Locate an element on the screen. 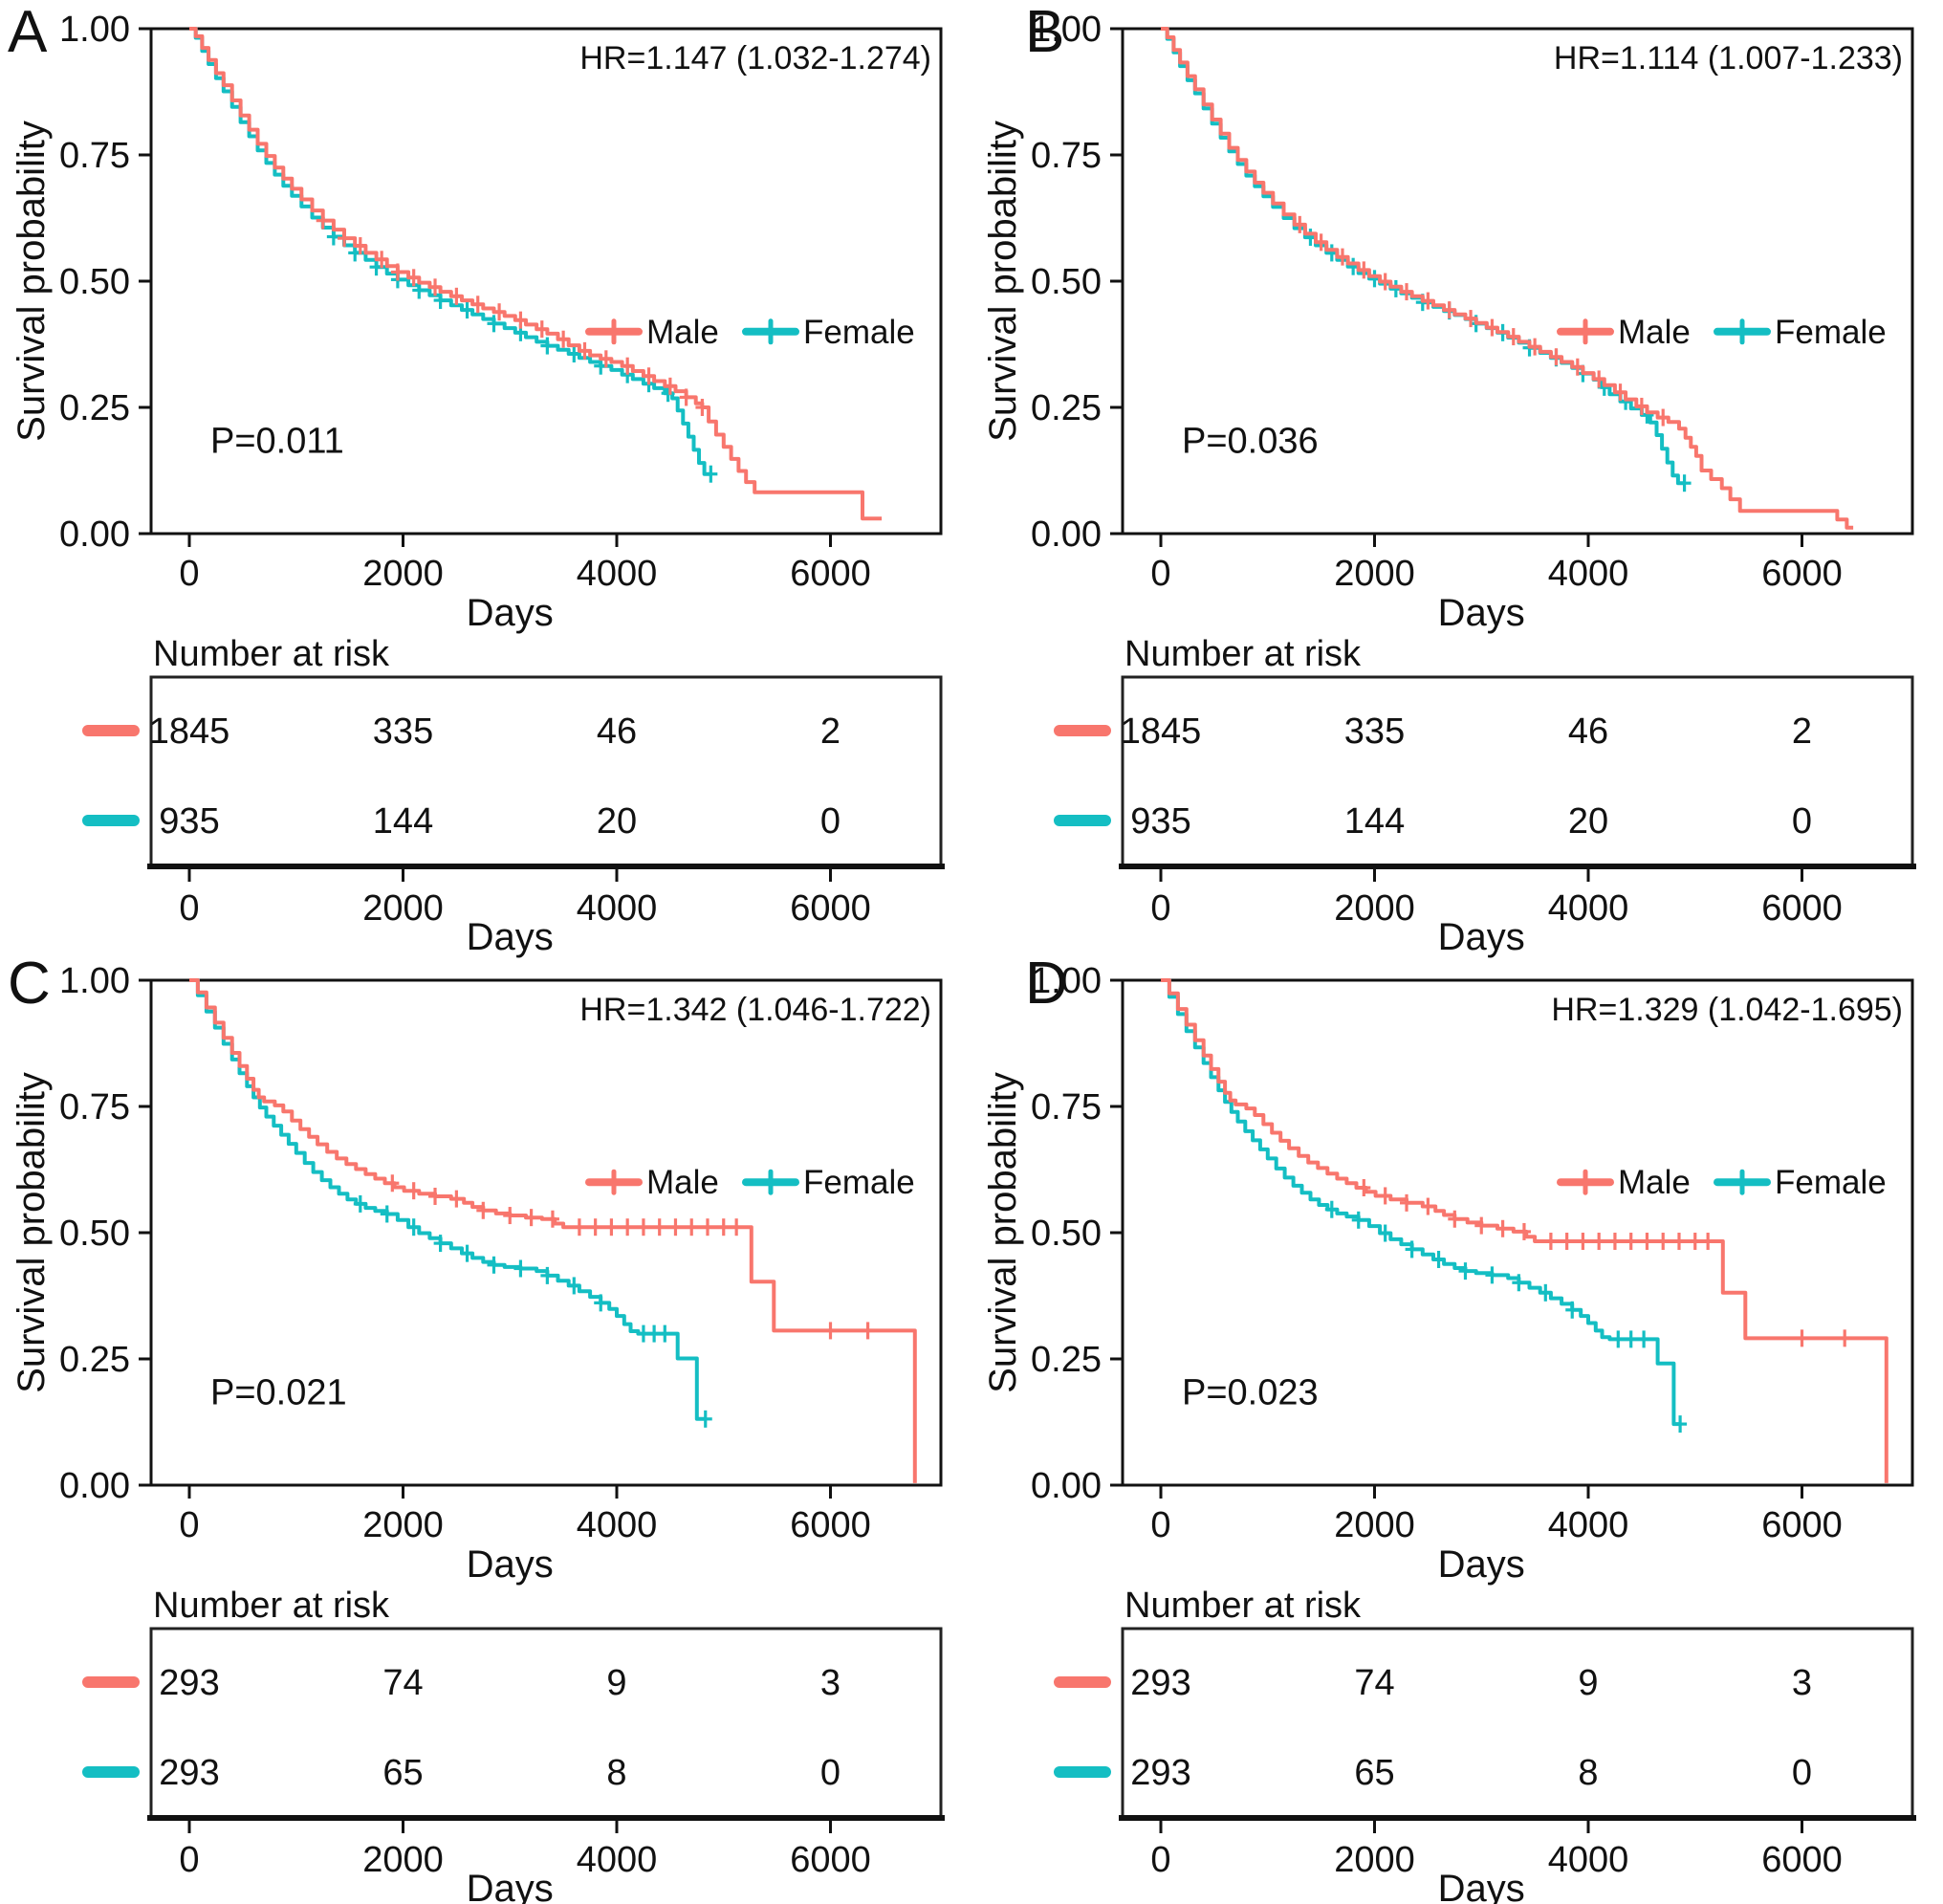 Image resolution: width=1943 pixels, height=1904 pixels. risk-count: 20 is located at coordinates (1588, 821).